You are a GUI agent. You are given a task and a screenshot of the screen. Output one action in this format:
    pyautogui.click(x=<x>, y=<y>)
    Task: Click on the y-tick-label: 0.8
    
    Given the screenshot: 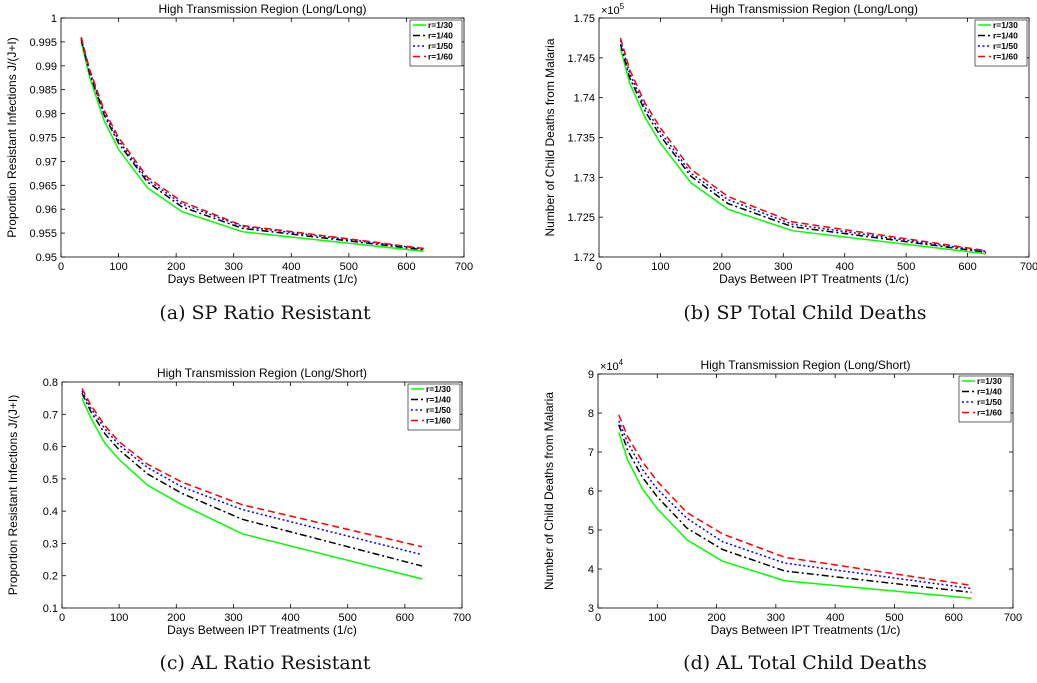 What is the action you would take?
    pyautogui.click(x=50, y=383)
    